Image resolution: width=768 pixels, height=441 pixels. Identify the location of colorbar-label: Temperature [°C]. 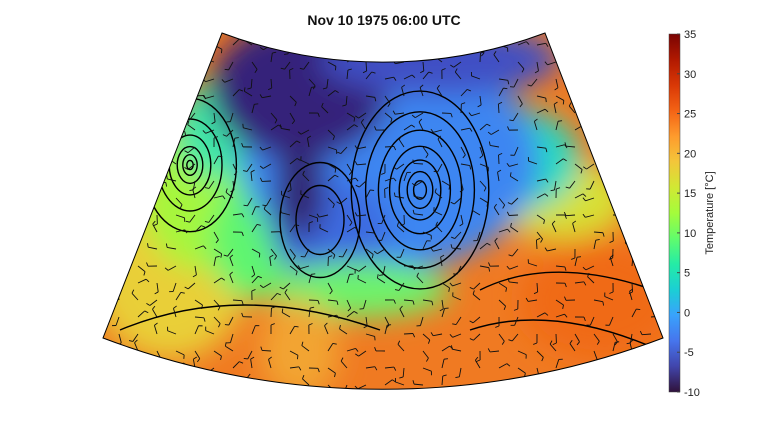
(710, 212).